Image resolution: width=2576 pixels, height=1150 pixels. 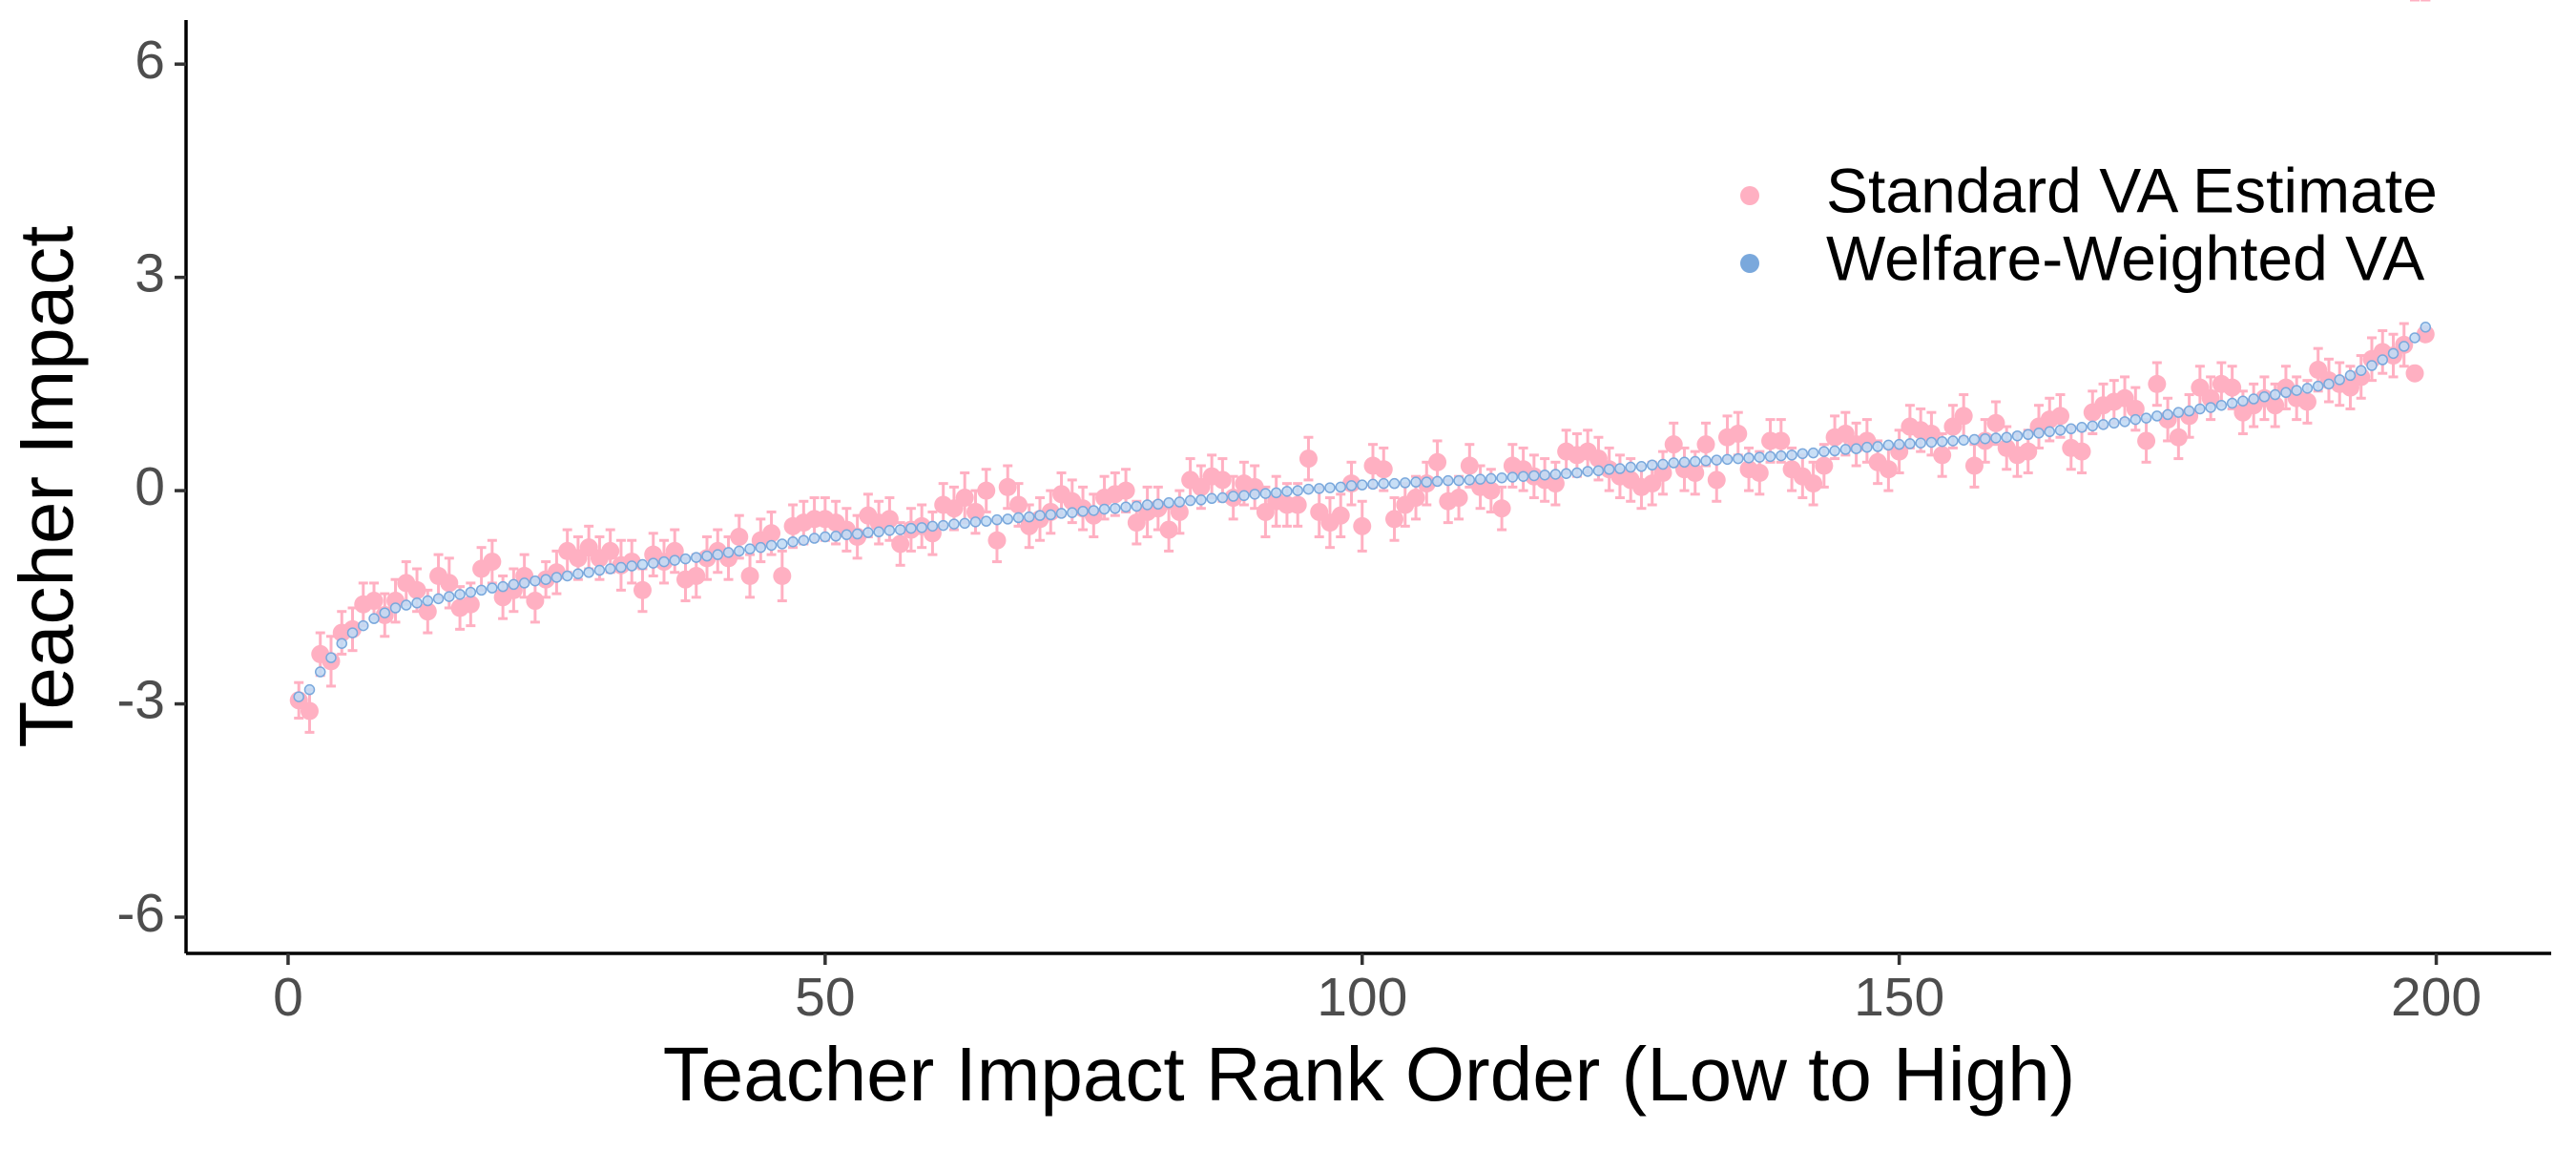 I want to click on x-tick-label: 100, so click(x=1362, y=998).